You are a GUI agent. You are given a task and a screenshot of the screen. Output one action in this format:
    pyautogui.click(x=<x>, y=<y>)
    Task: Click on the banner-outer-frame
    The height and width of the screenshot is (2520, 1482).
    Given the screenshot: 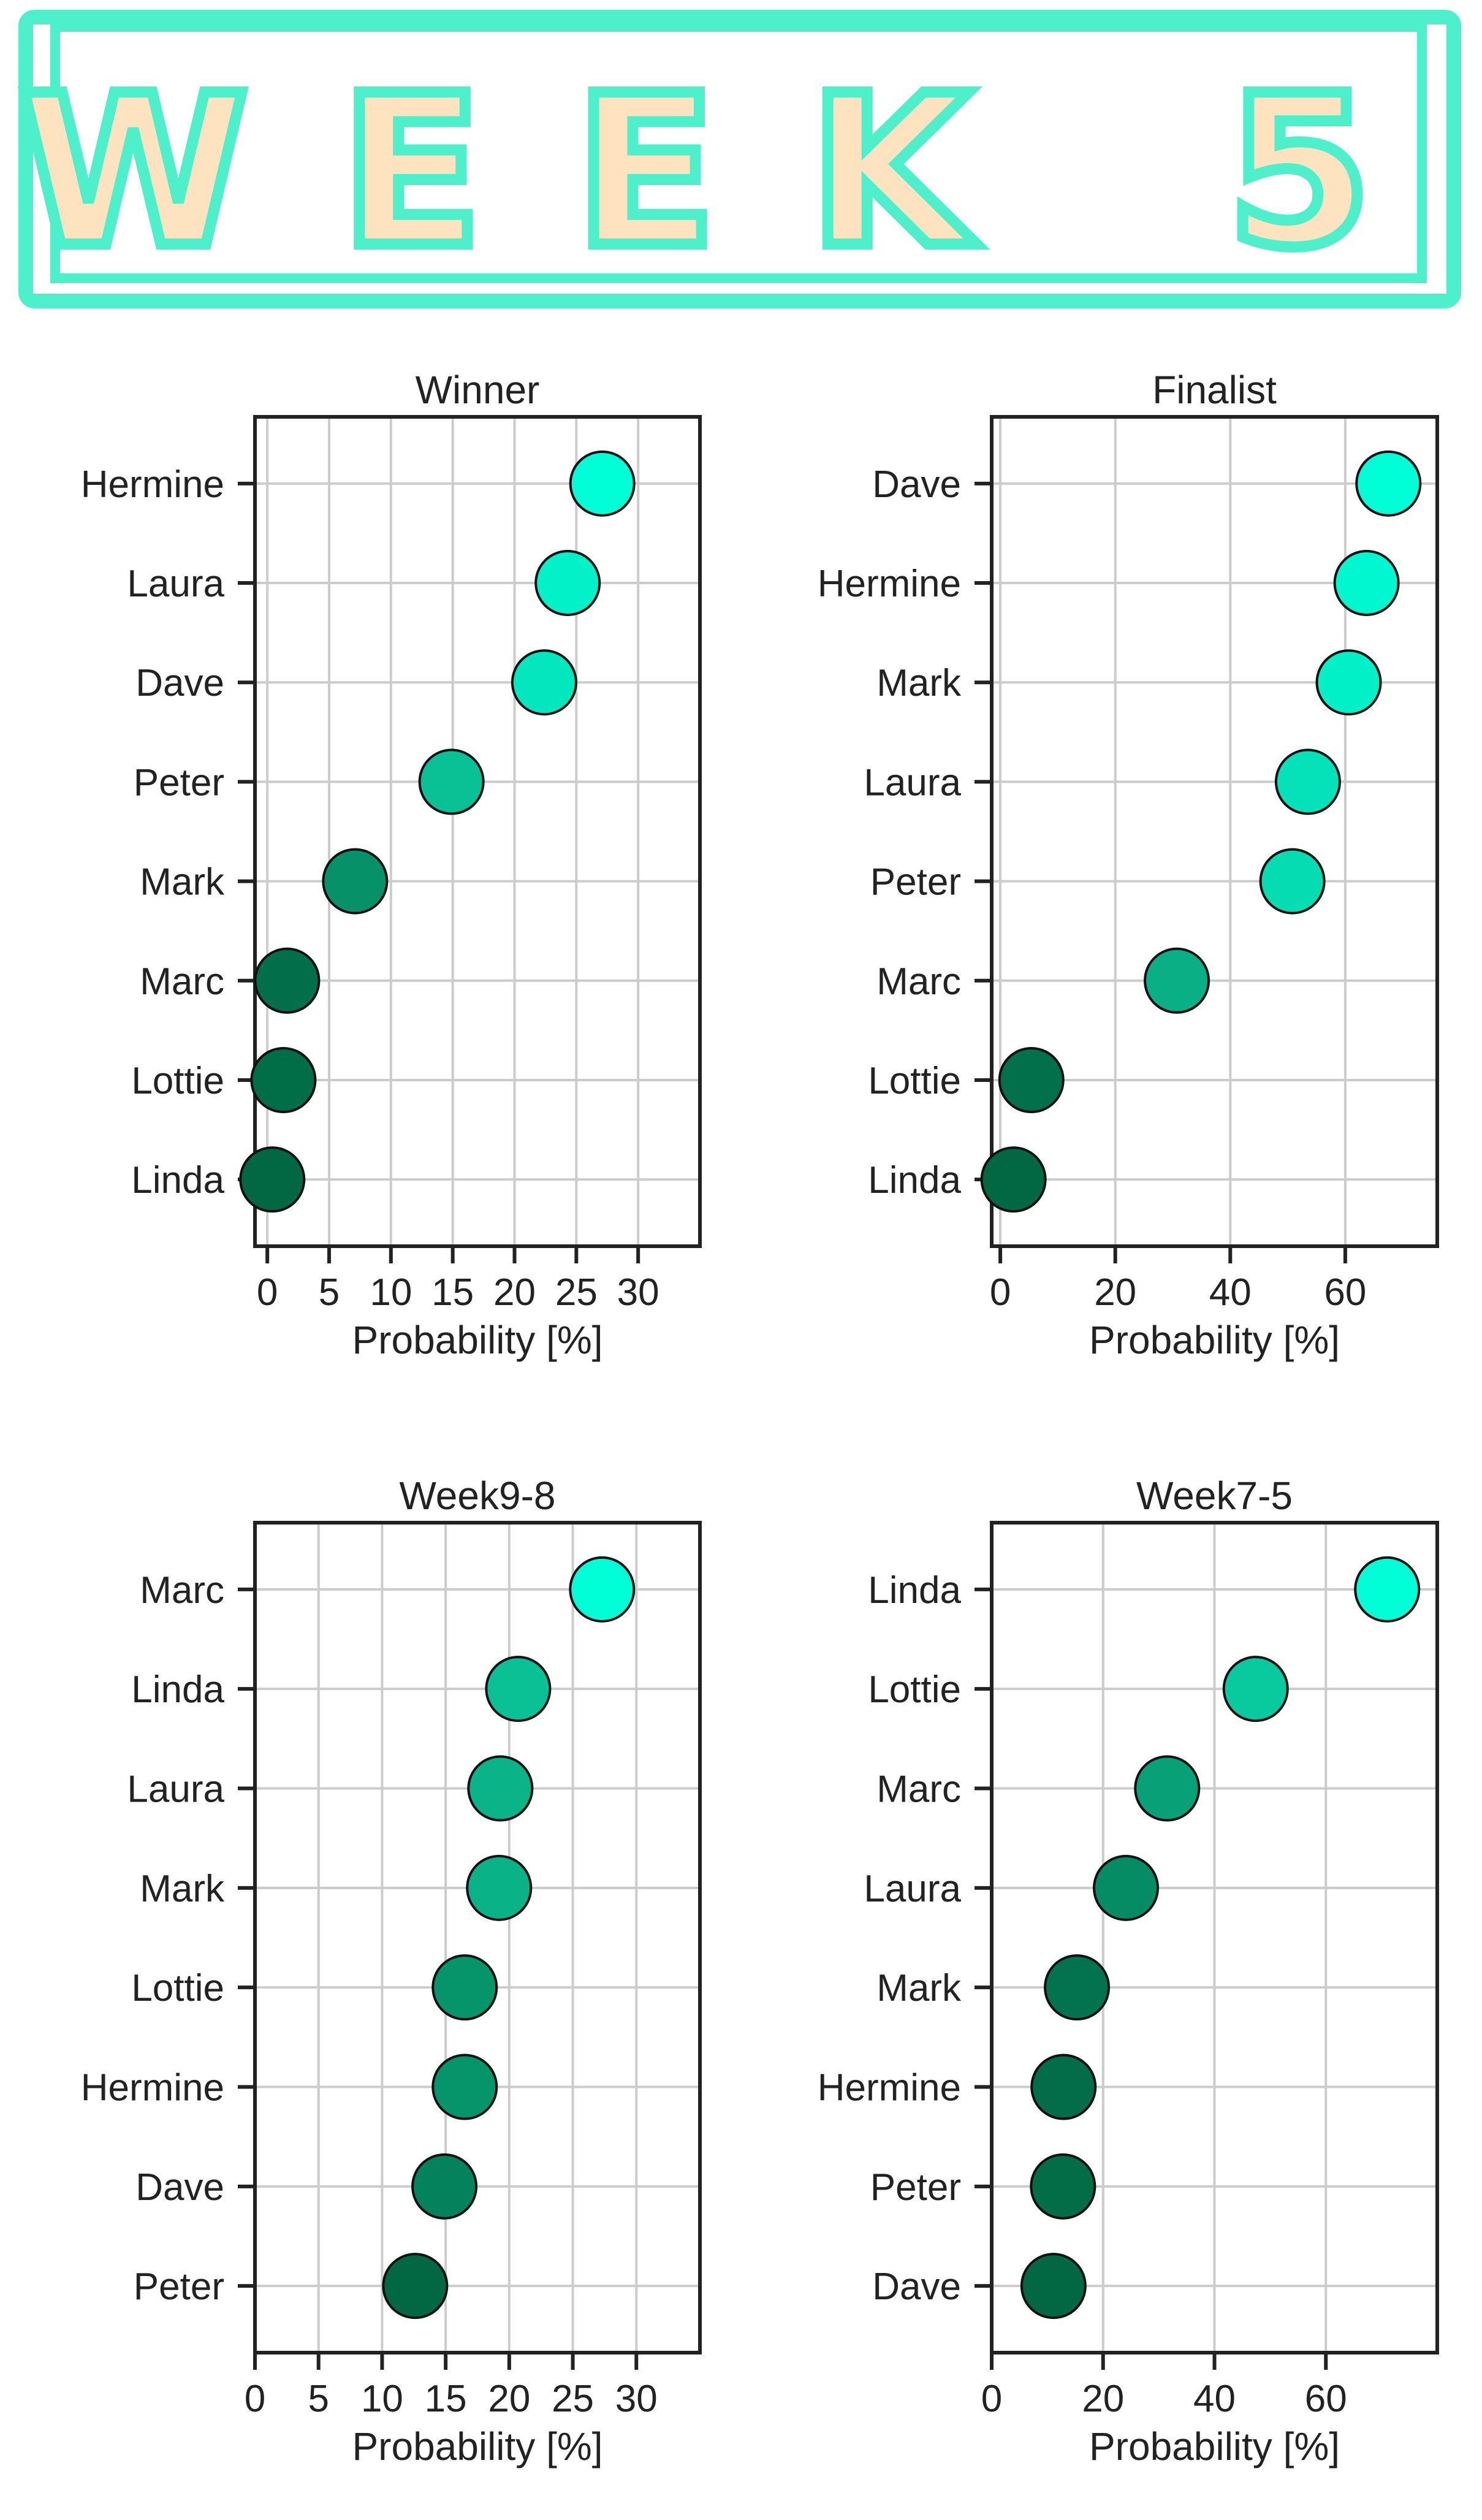 What is the action you would take?
    pyautogui.click(x=739, y=159)
    